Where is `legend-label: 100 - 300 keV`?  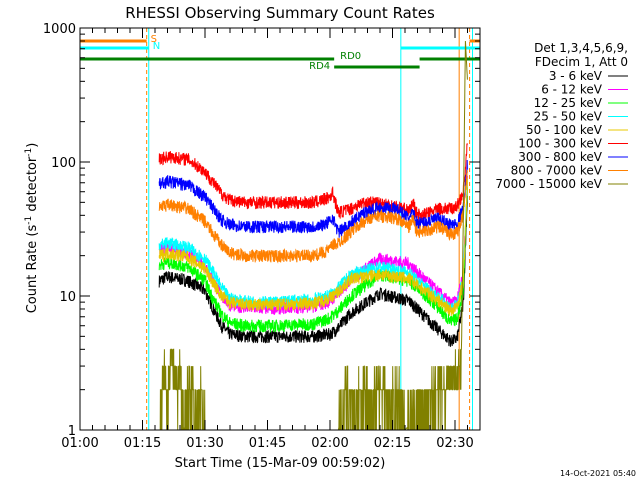 legend-label: 100 - 300 keV is located at coordinates (560, 144).